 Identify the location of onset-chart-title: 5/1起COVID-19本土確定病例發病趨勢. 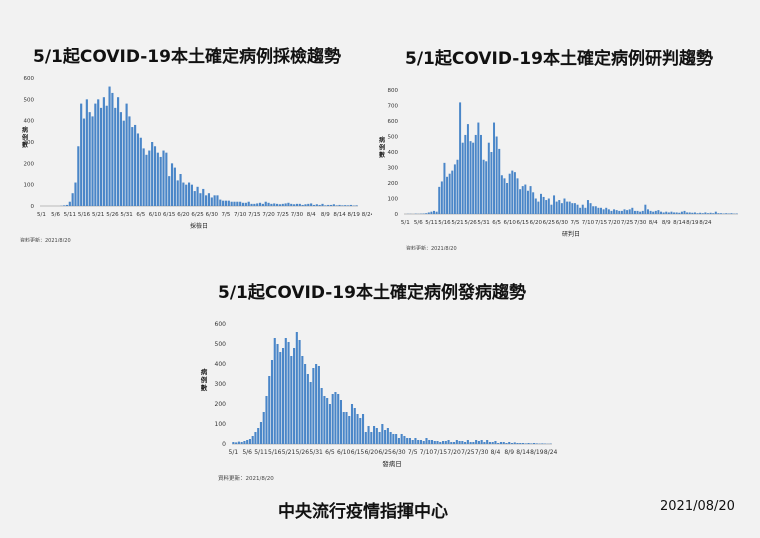
(372, 293).